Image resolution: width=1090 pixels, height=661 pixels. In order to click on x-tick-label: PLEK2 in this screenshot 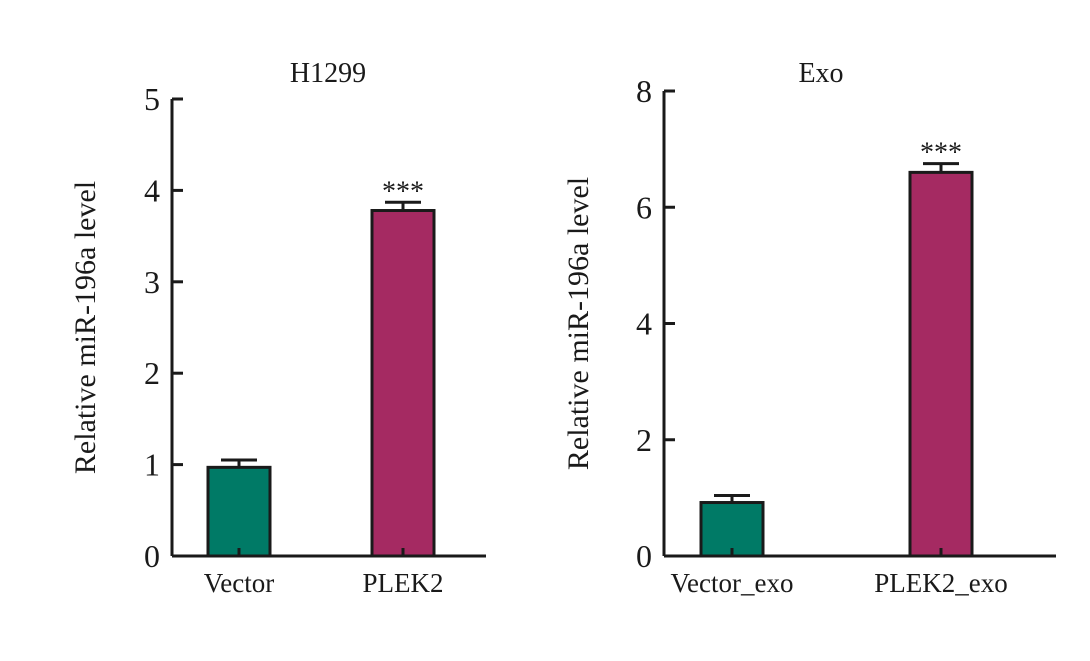, I will do `click(403, 583)`.